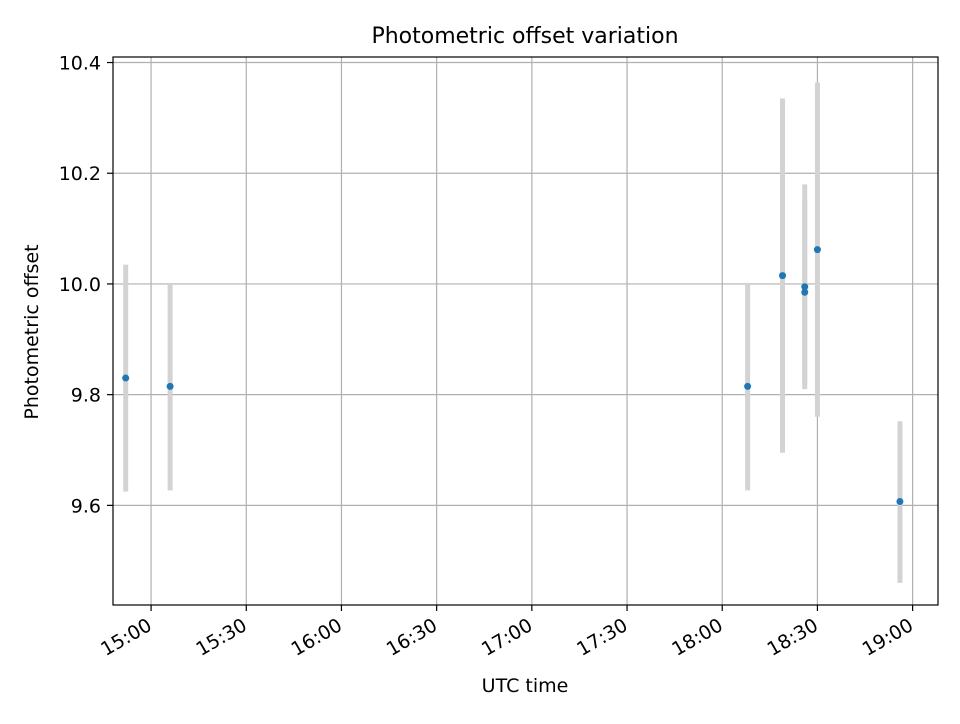 The image size is (960, 724). I want to click on x-tick-label: 19:00, so click(888, 637).